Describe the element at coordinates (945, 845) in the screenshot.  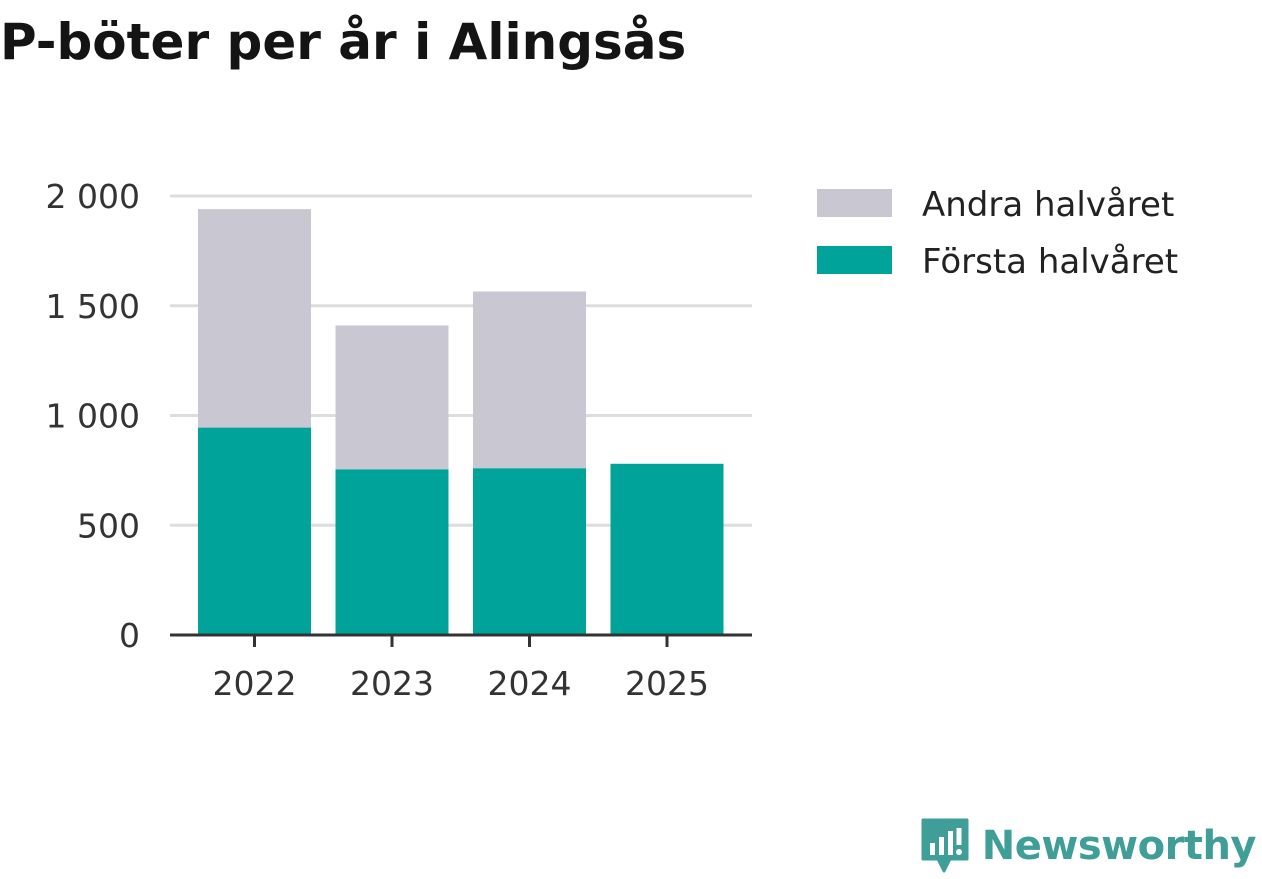
I see `newsworthy-logo-icon` at that location.